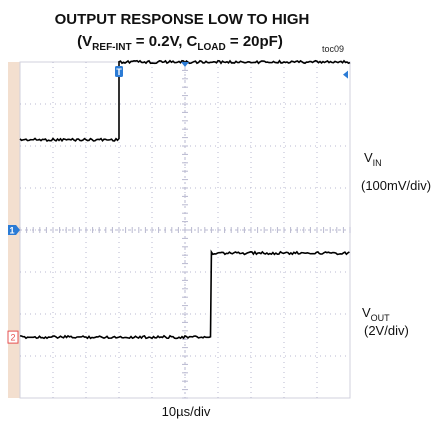 Image resolution: width=432 pixels, height=424 pixels. What do you see at coordinates (11, 231) in the screenshot?
I see `channel-1-marker-label: 1` at bounding box center [11, 231].